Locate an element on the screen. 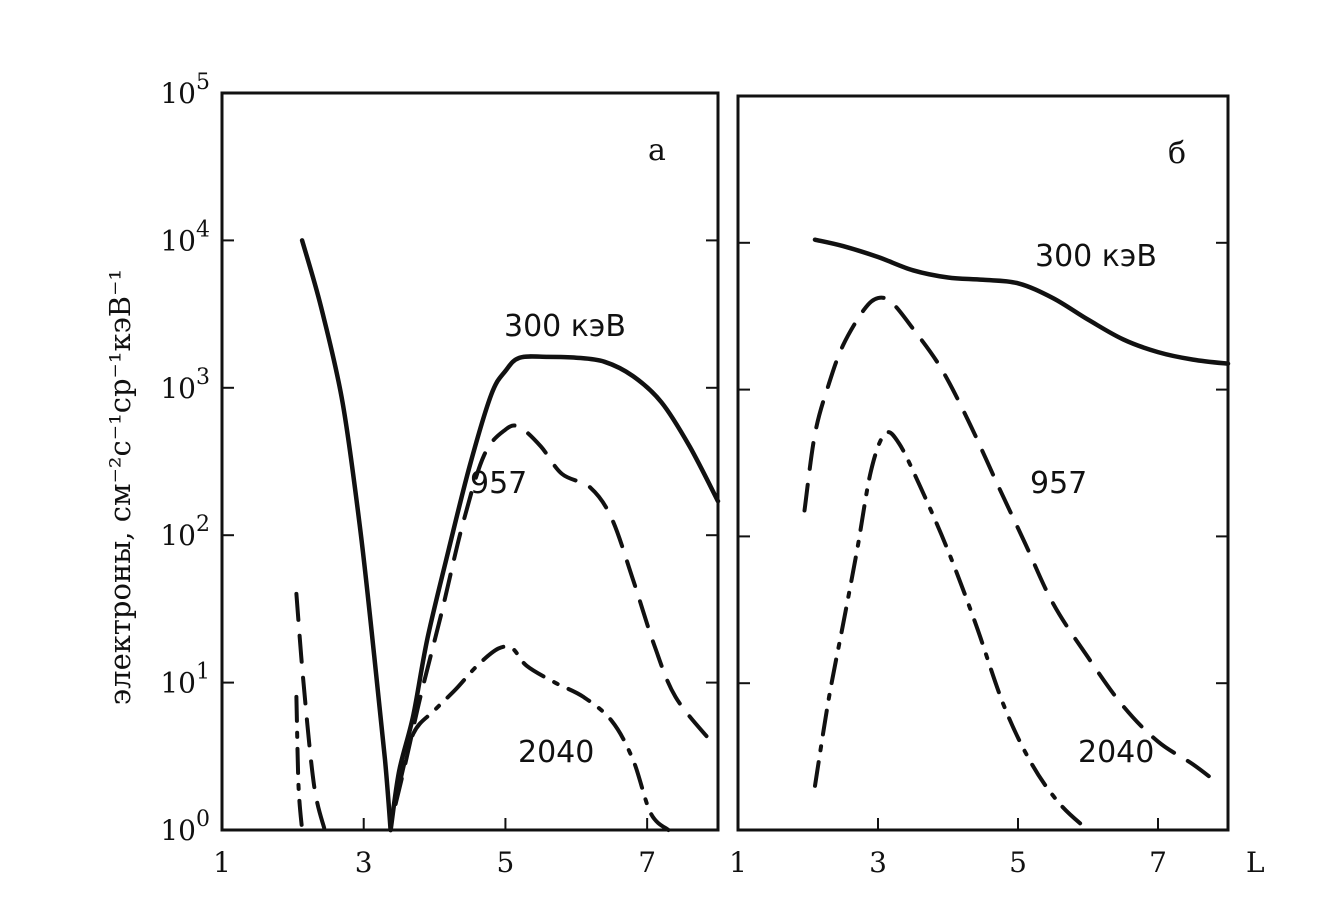 This screenshot has width=1320, height=922. y-tick-label: 10⁵ is located at coordinates (185, 90).